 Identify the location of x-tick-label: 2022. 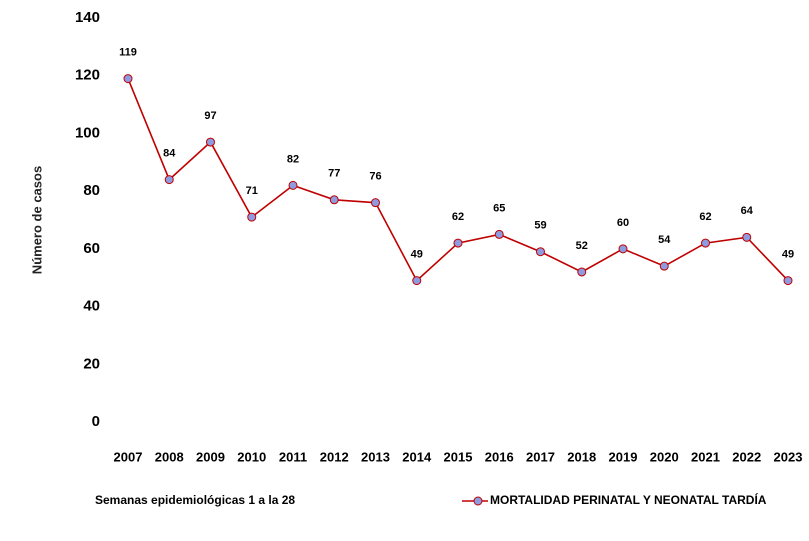
(746, 456).